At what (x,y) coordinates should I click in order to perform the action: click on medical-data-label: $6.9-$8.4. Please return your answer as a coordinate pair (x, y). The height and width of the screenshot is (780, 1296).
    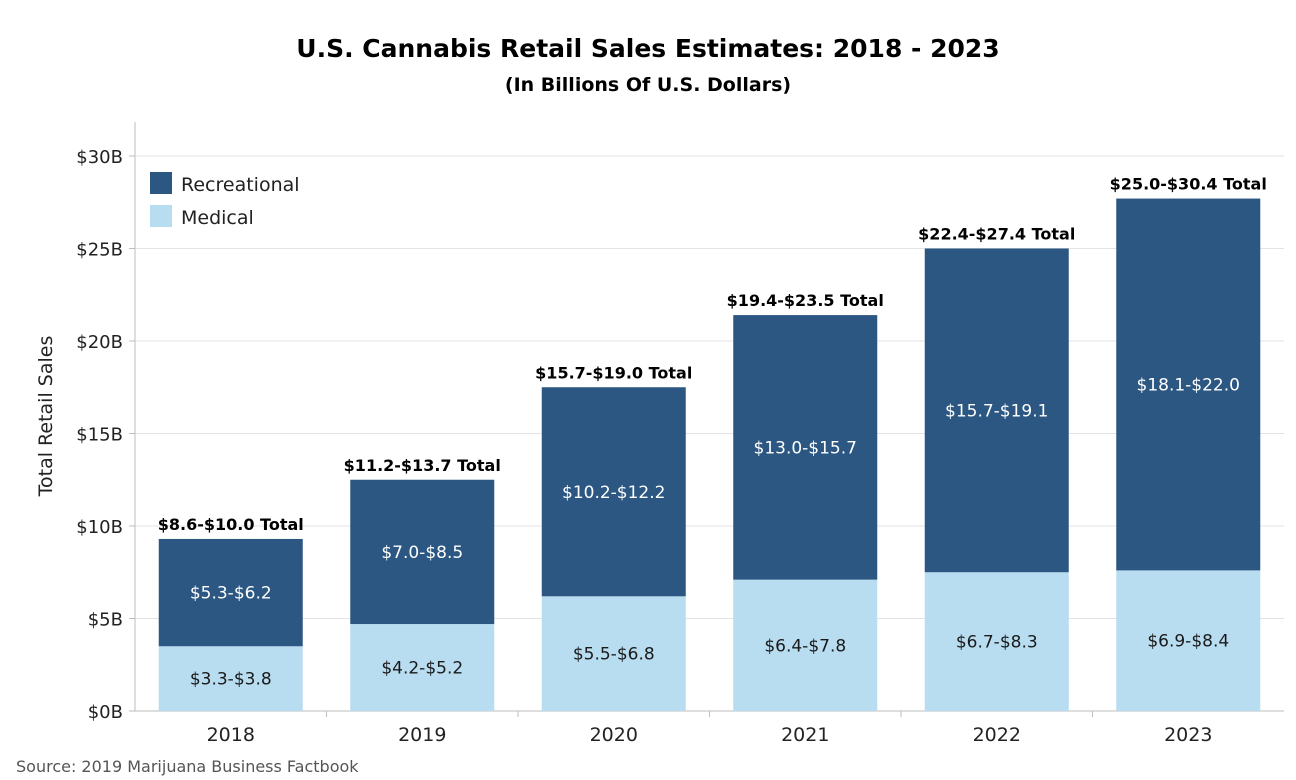
    Looking at the image, I should click on (1188, 642).